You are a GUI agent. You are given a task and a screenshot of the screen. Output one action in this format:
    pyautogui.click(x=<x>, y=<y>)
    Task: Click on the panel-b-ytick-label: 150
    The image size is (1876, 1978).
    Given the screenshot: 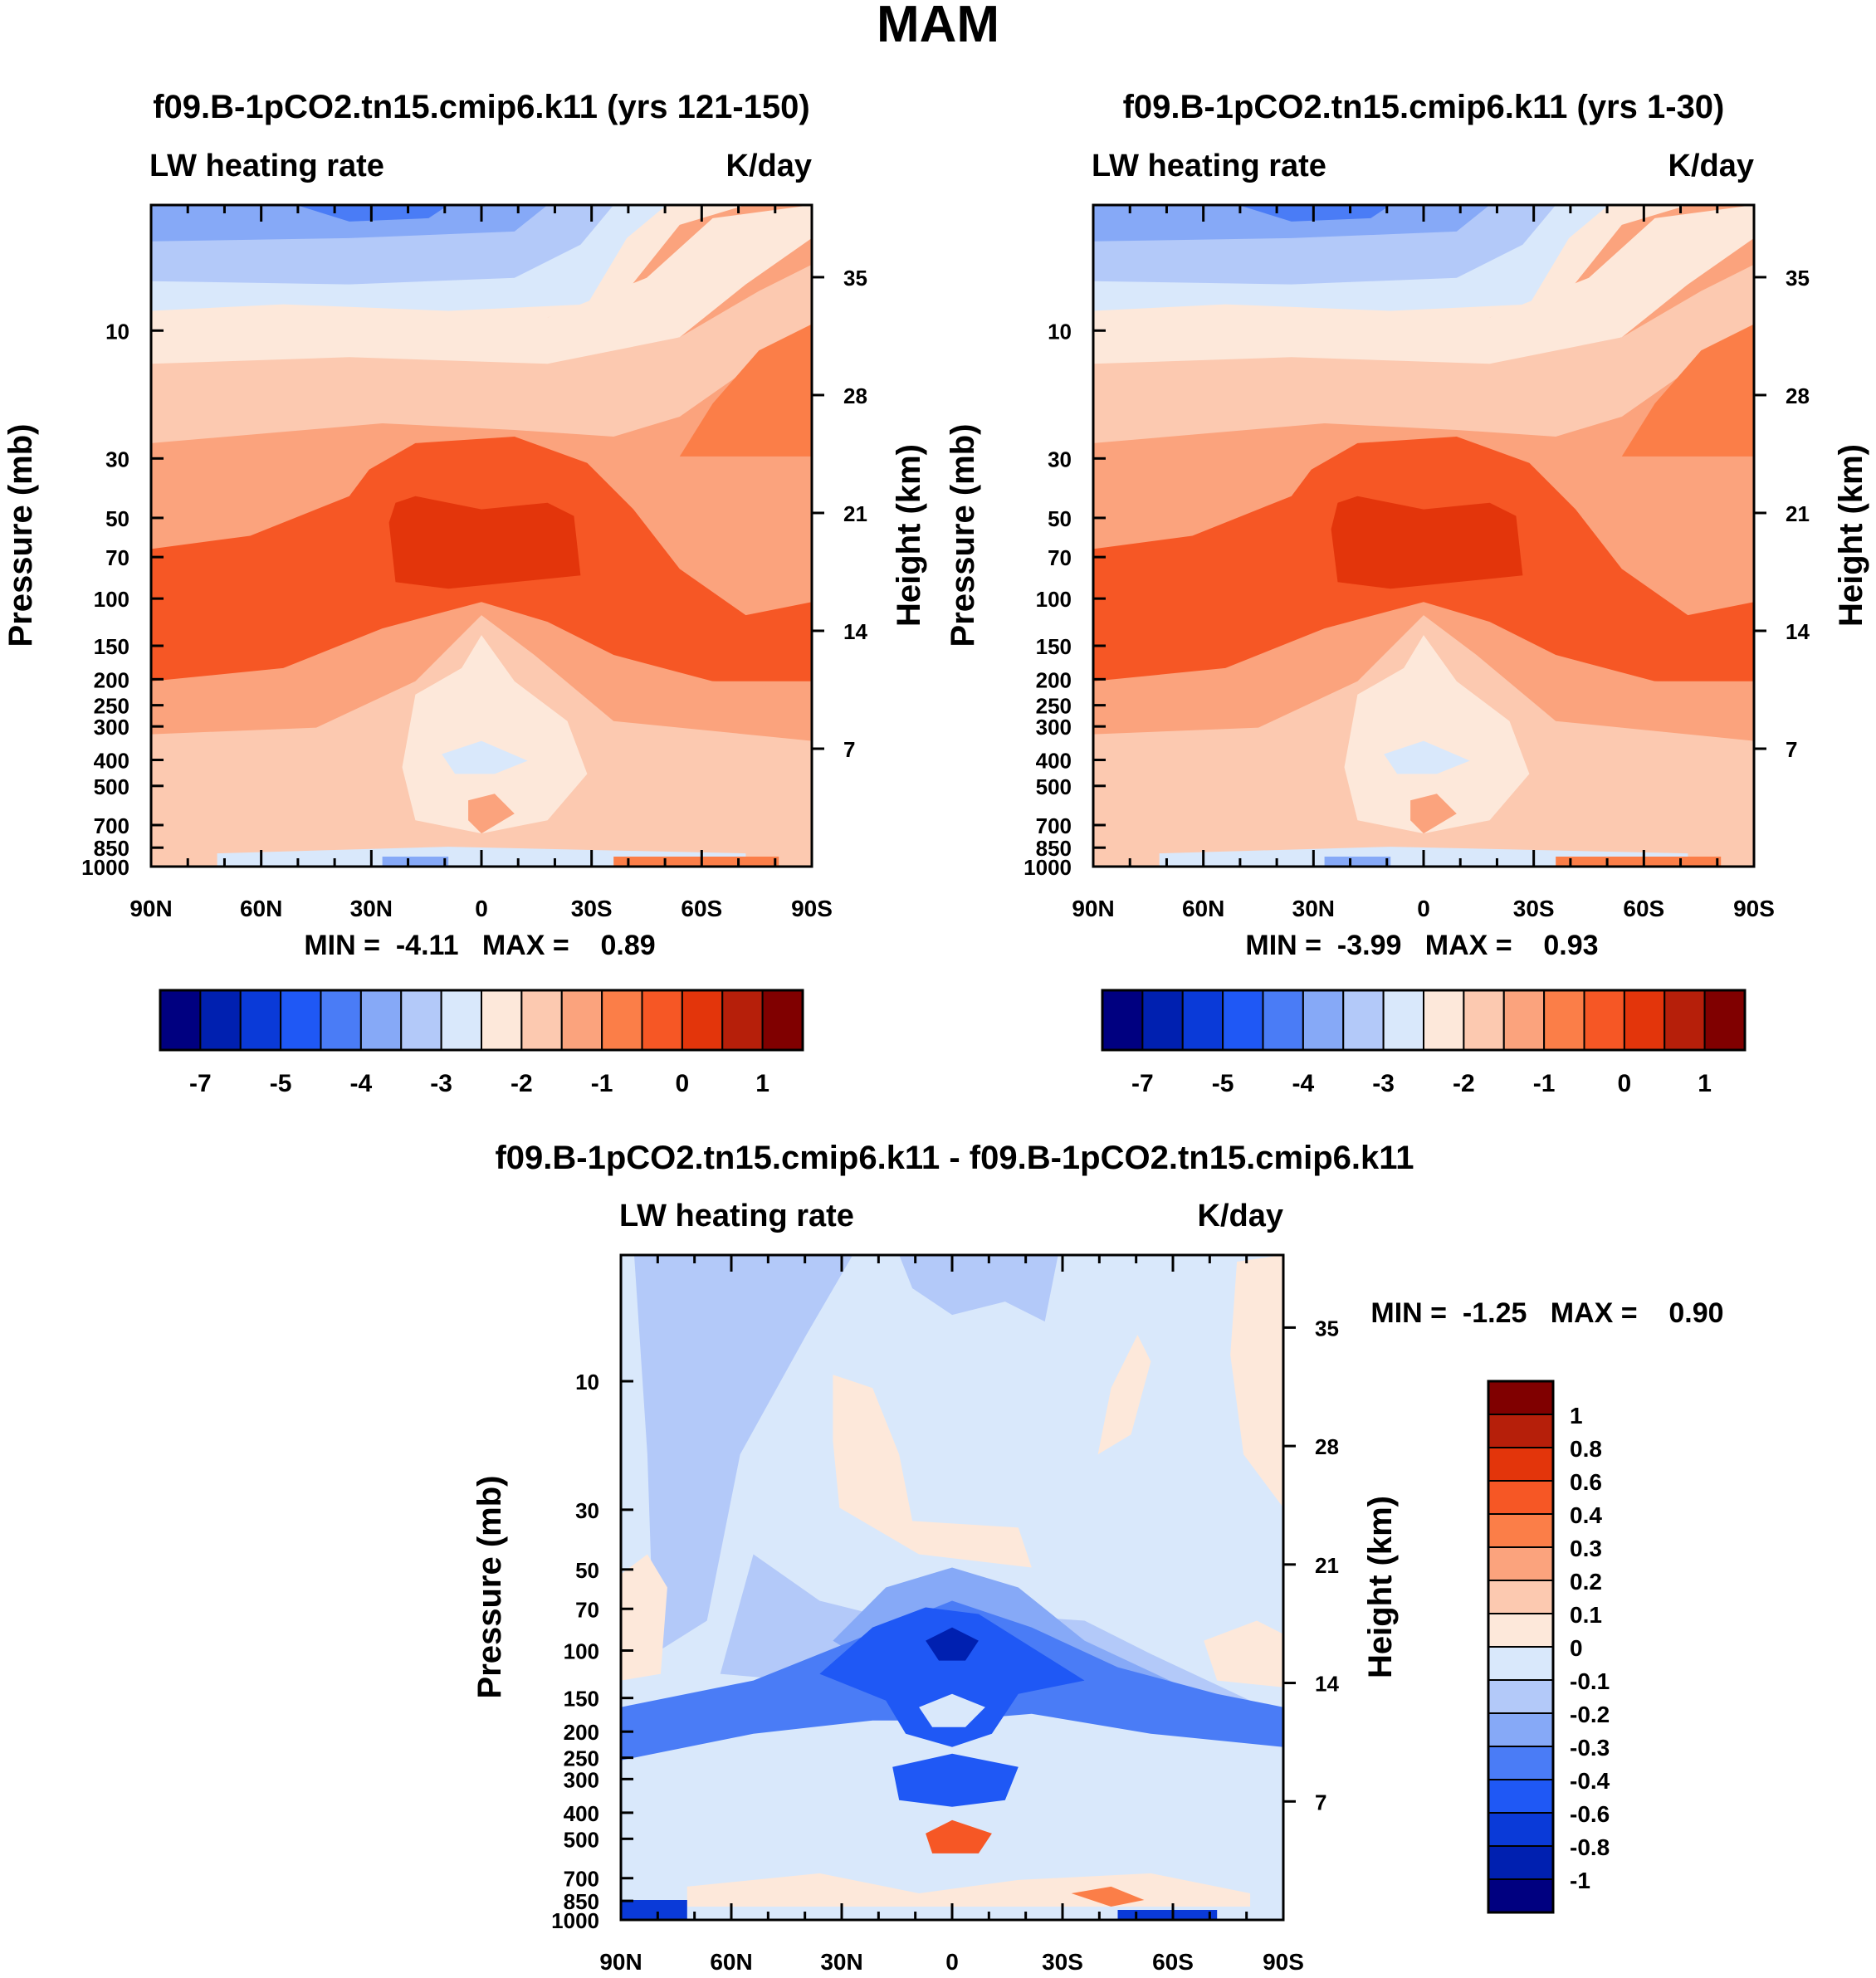 What is the action you would take?
    pyautogui.click(x=1054, y=647)
    